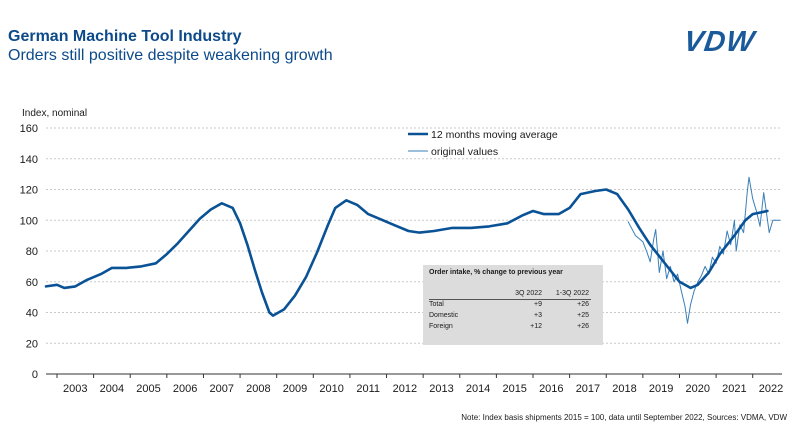  I want to click on table-title: Order intake, % change to previous year, so click(496, 272).